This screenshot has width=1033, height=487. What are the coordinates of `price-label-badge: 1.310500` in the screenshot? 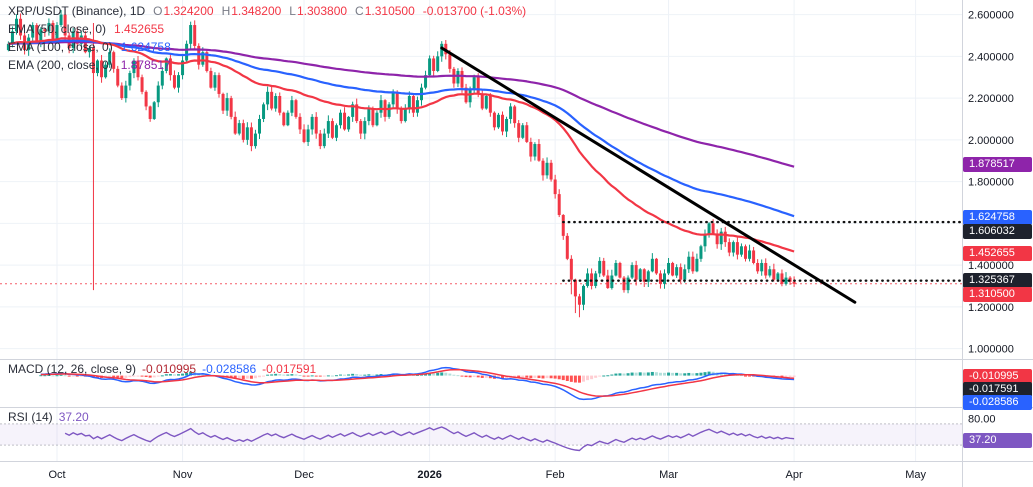 It's located at (997, 294).